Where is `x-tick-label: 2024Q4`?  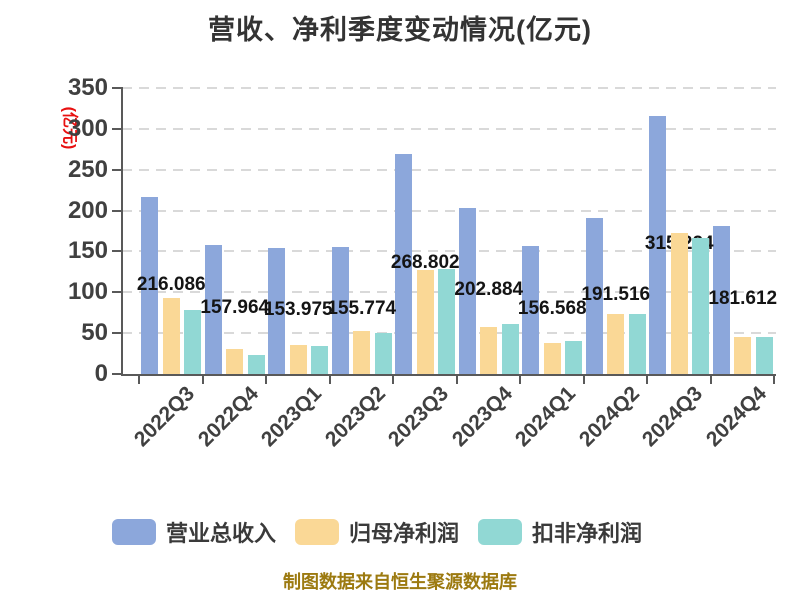
x-tick-label: 2024Q4 is located at coordinates (736, 417).